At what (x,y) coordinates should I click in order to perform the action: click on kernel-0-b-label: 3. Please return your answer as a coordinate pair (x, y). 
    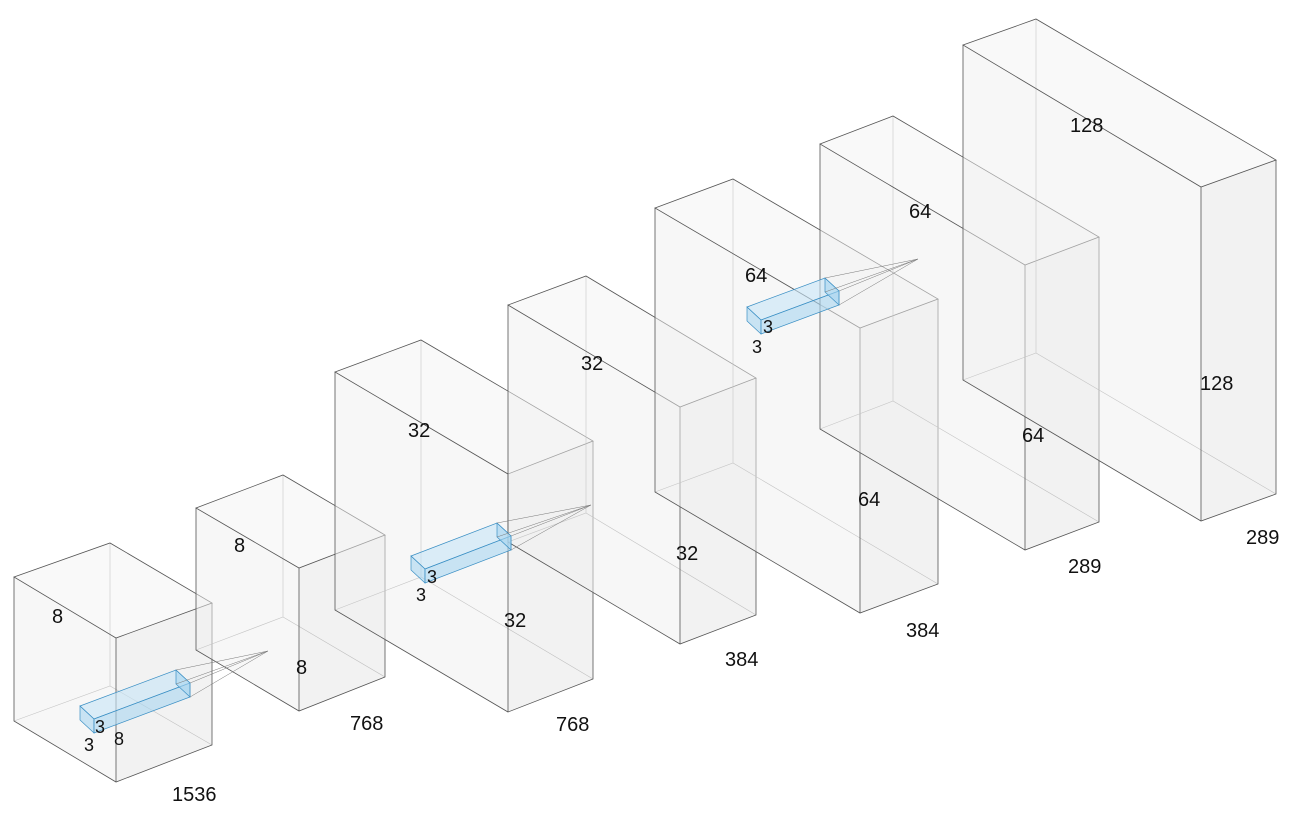
    Looking at the image, I should click on (89, 745).